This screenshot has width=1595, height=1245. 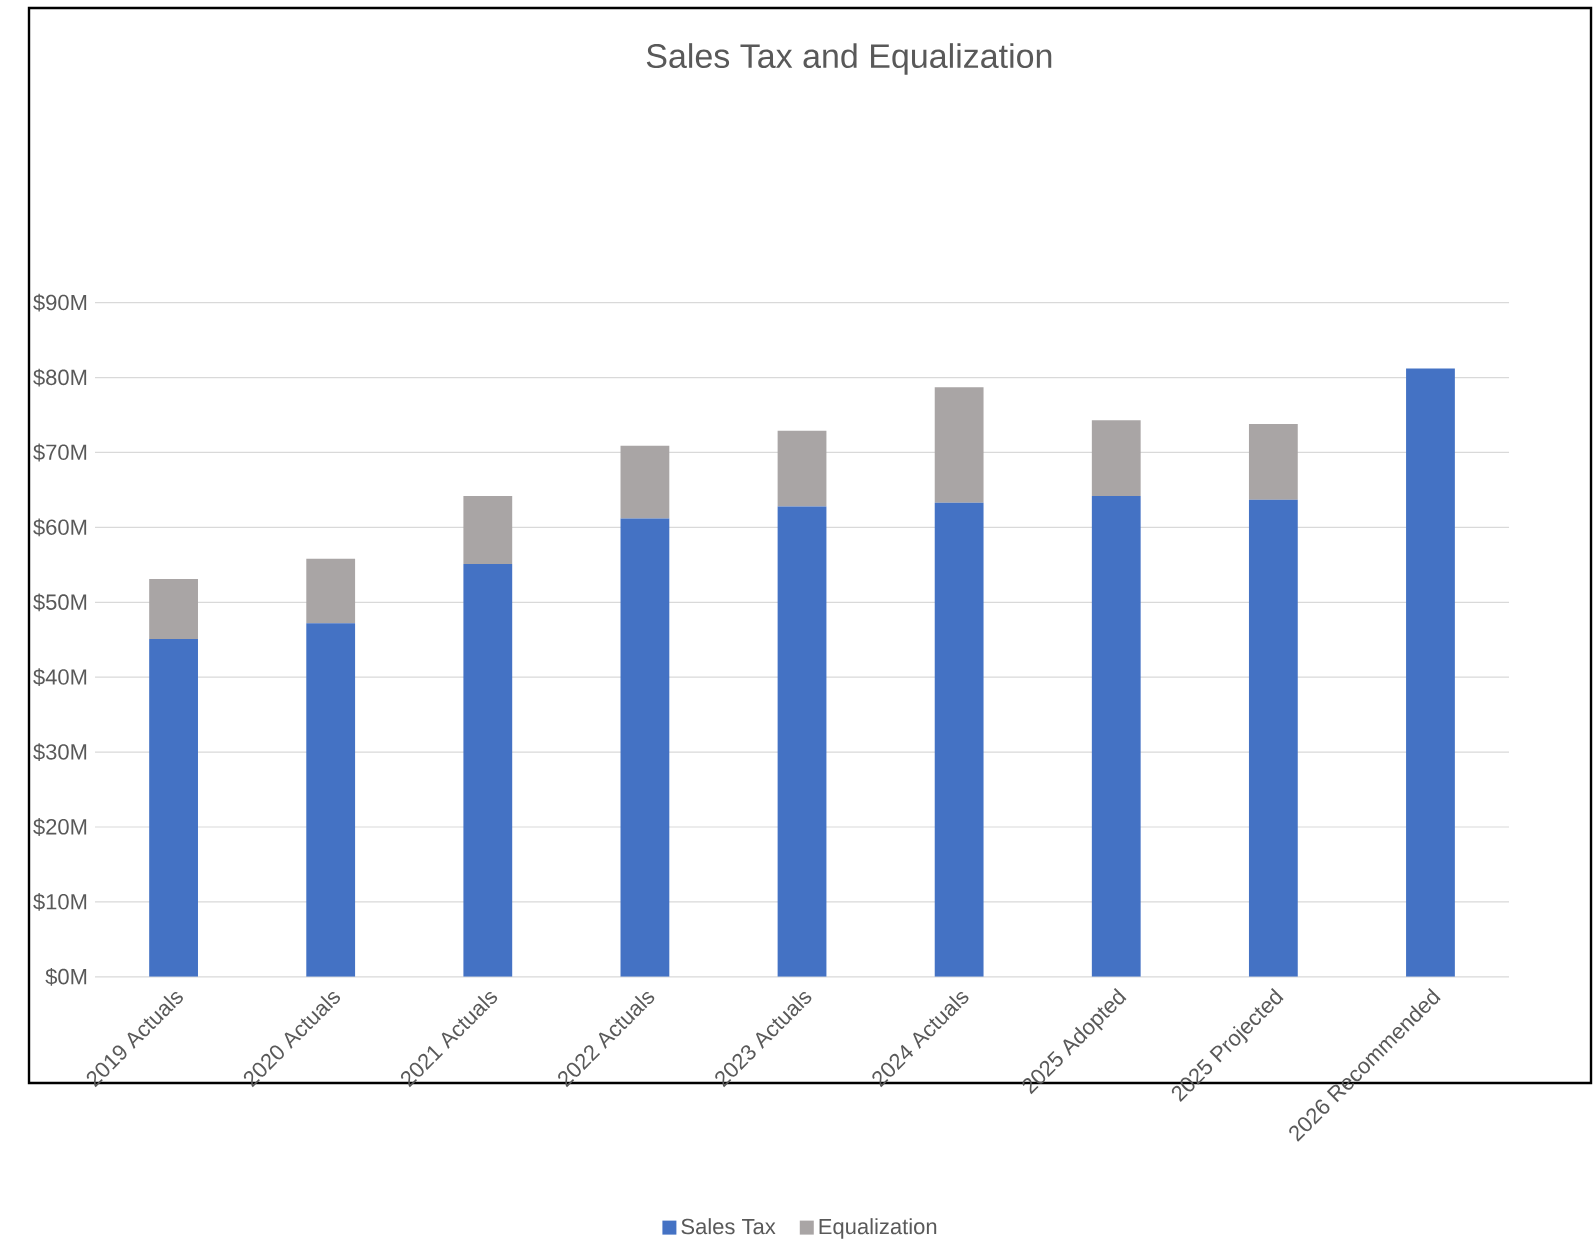 What do you see at coordinates (728, 1226) in the screenshot?
I see `legend-label: Sales Tax` at bounding box center [728, 1226].